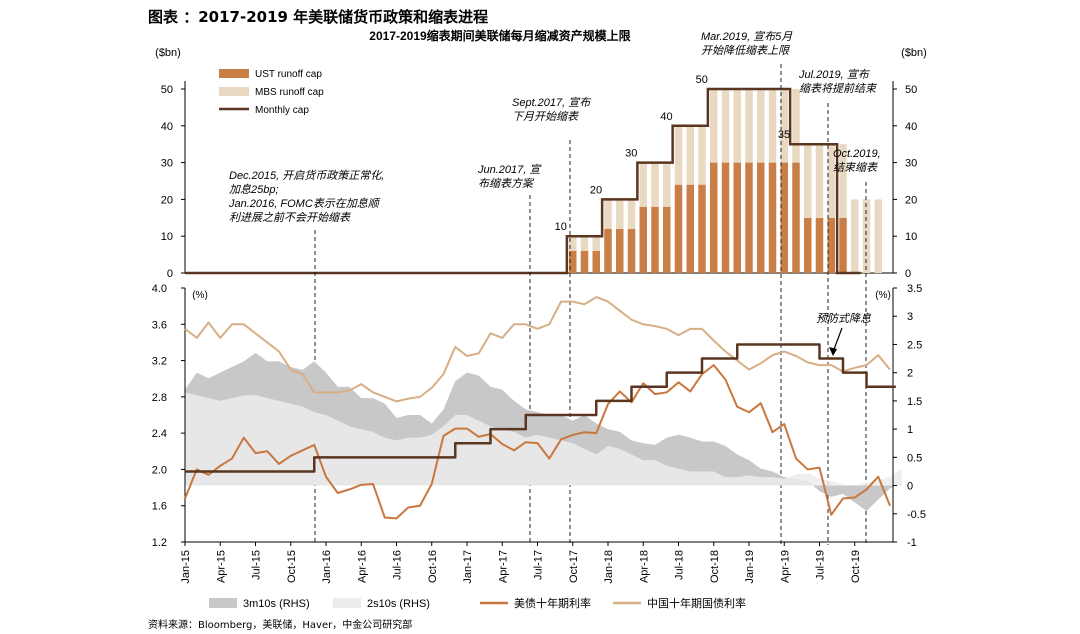 The width and height of the screenshot is (1080, 634). Describe the element at coordinates (306, 175) in the screenshot. I see `annotation-text: Dec.2015, 开启货币政策正常化,` at that location.